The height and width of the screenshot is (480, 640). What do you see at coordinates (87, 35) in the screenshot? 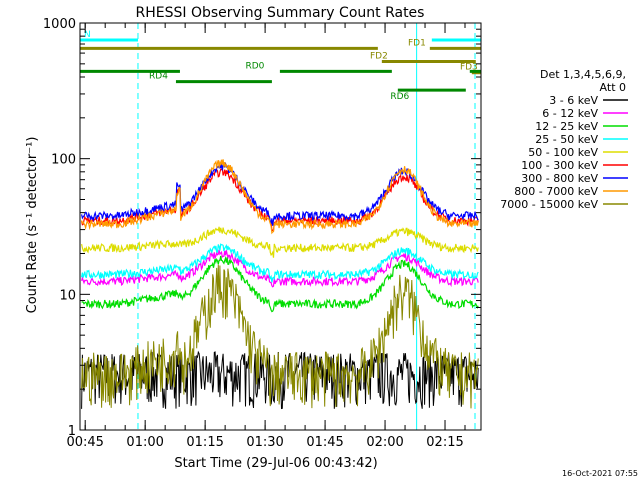
I see `status-bar-label-n: N` at bounding box center [87, 35].